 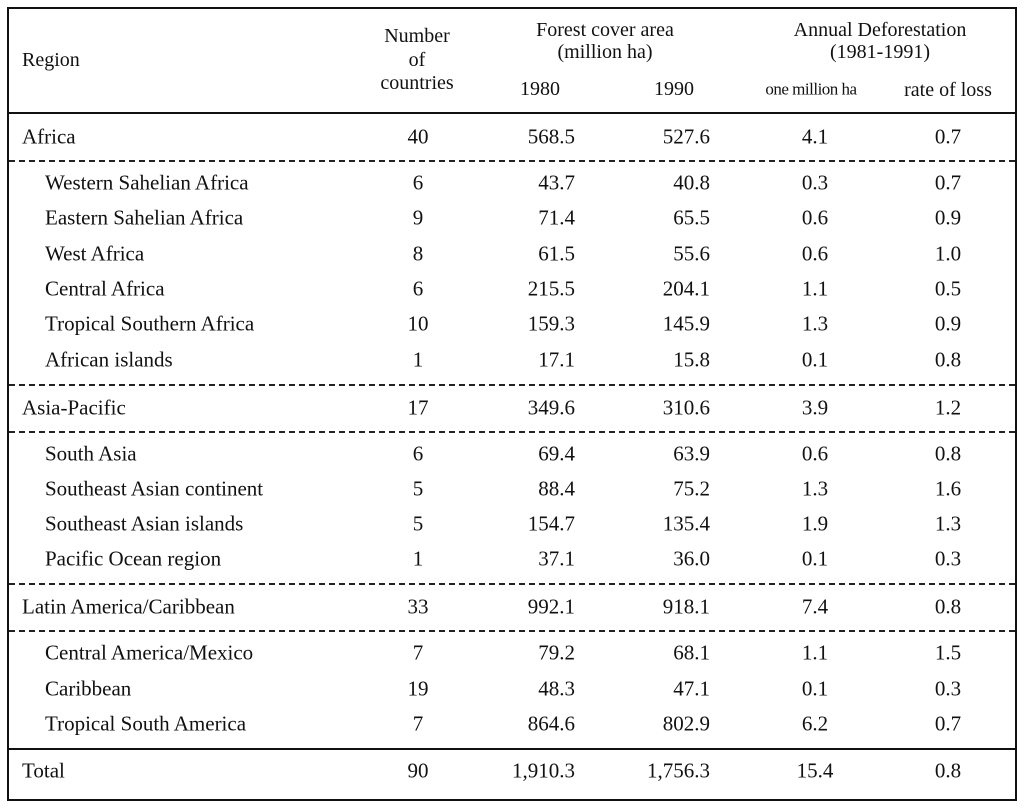 What do you see at coordinates (146, 723) in the screenshot?
I see `region-name: Tropical South America` at bounding box center [146, 723].